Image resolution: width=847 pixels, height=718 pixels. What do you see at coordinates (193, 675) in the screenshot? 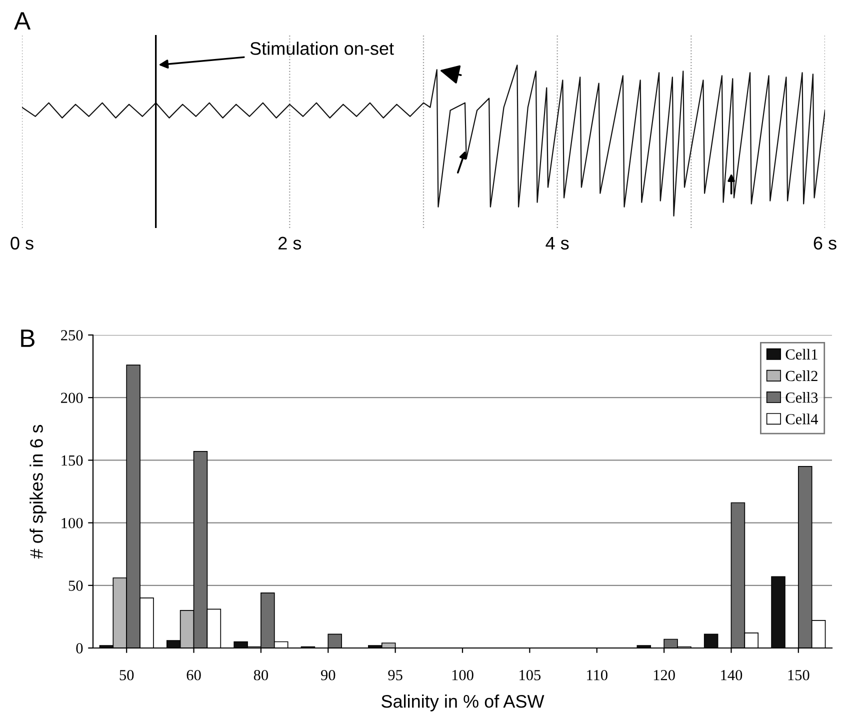
I see `x-tick-label: 60` at bounding box center [193, 675].